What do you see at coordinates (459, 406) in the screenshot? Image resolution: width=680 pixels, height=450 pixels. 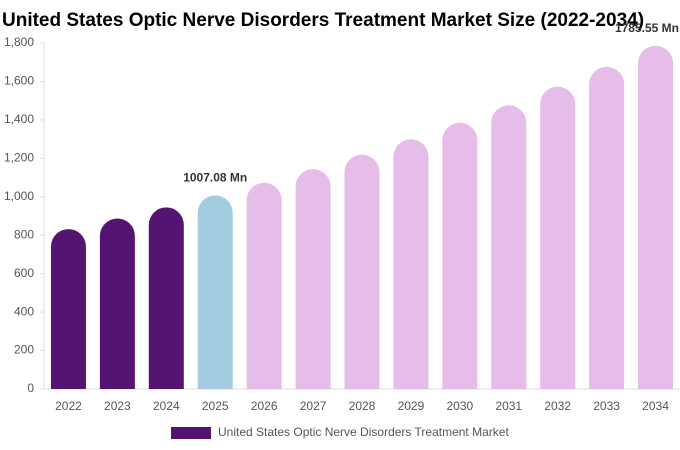 I see `x-tick-label: 2030` at bounding box center [459, 406].